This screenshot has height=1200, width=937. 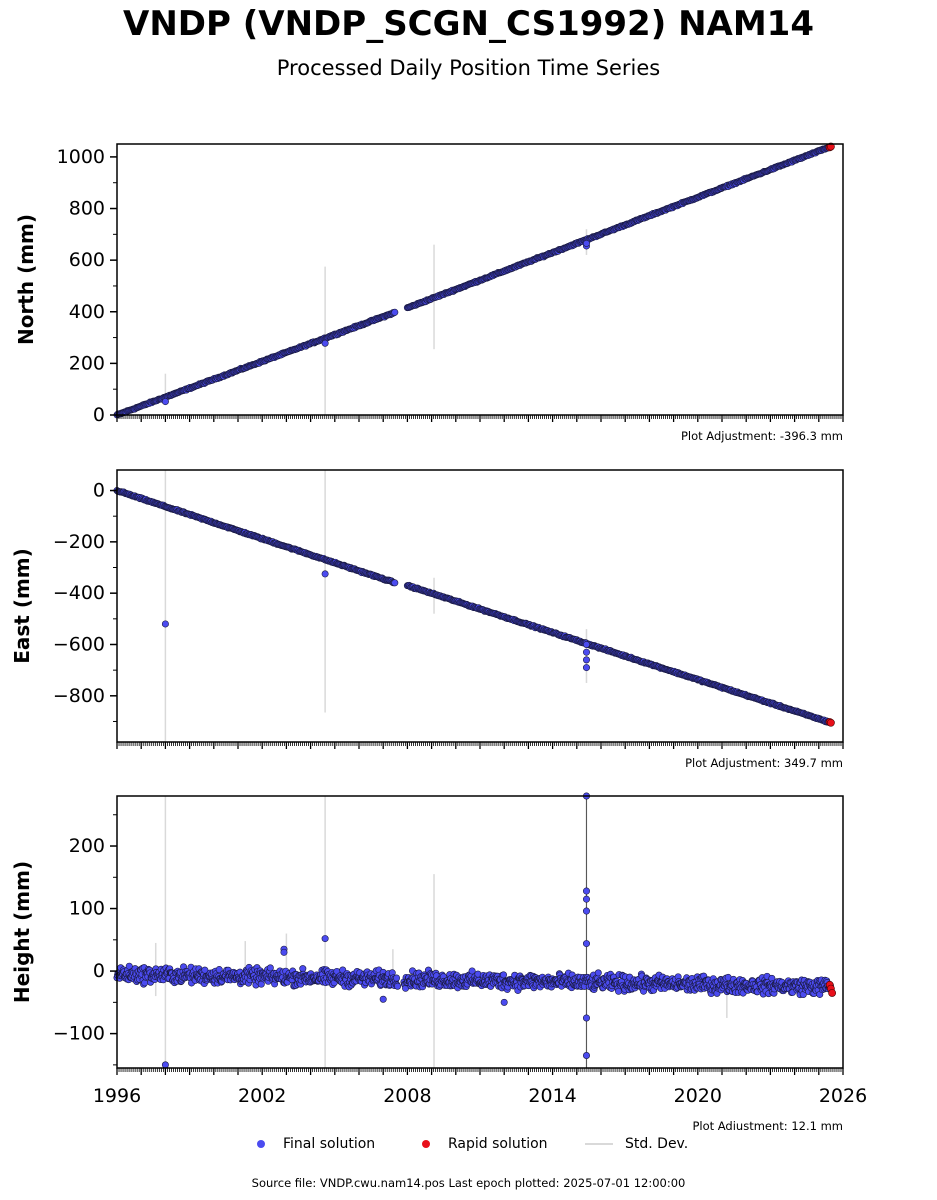 I want to click on y-tick-label: −400, so click(x=79, y=593).